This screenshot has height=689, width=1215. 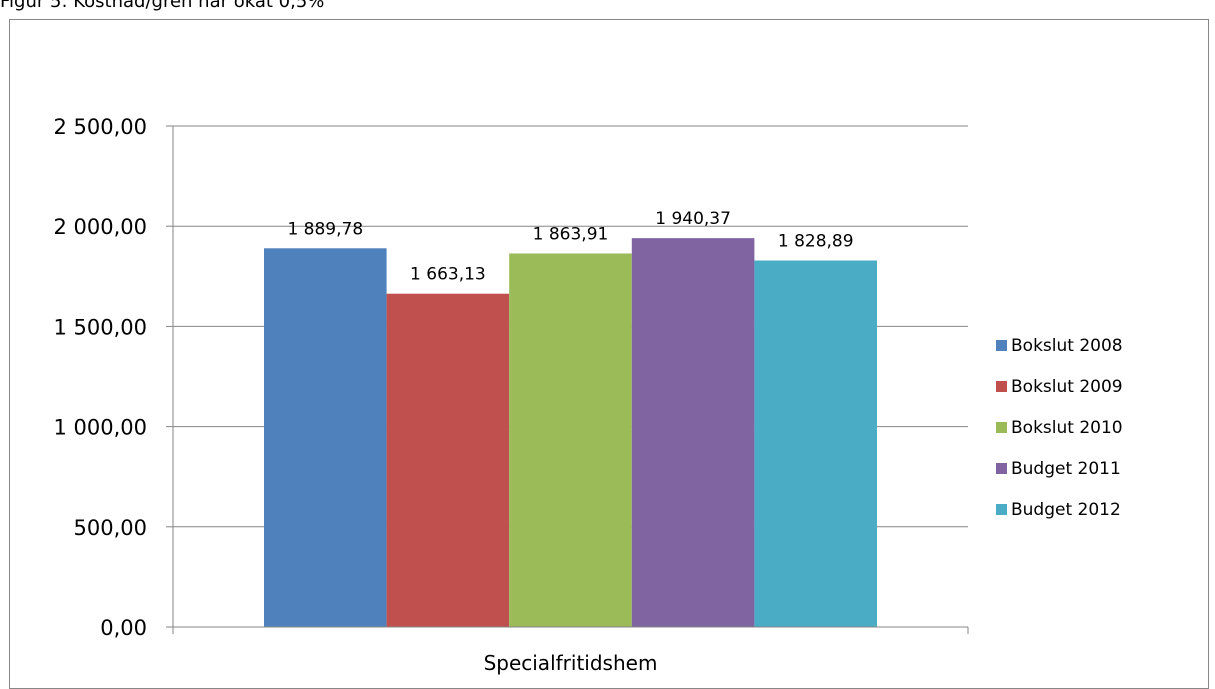 What do you see at coordinates (100, 227) in the screenshot?
I see `y-tick-label: 2 000,00` at bounding box center [100, 227].